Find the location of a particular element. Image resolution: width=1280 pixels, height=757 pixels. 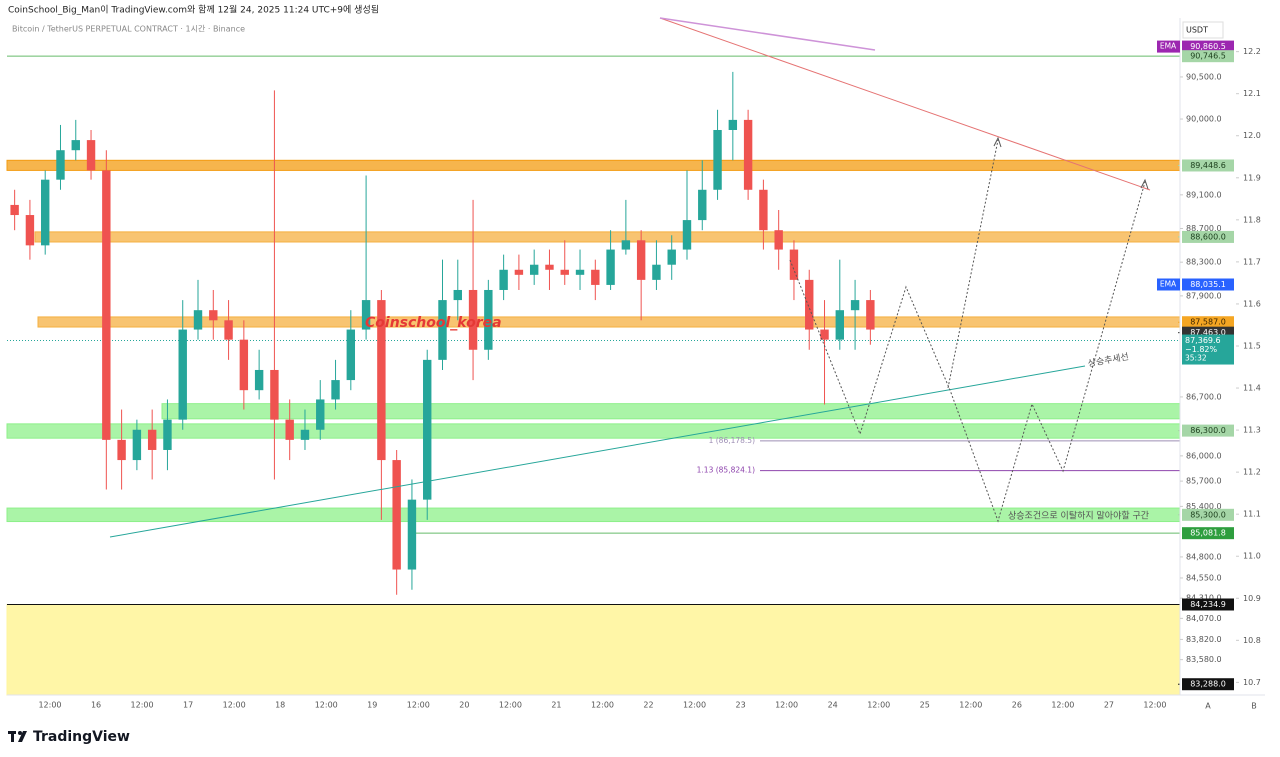

y2-tick-label: 12.0 is located at coordinates (1252, 135).